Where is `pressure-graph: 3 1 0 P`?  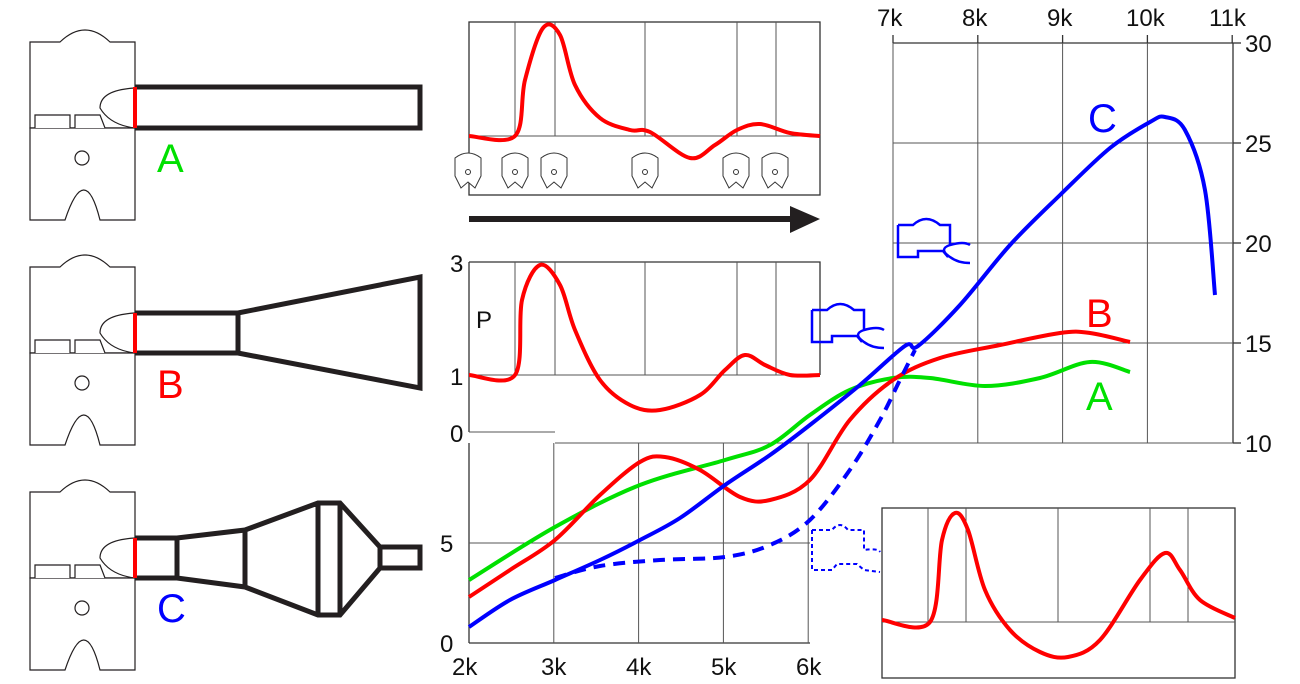 pressure-graph: 3 1 0 P is located at coordinates (635, 349).